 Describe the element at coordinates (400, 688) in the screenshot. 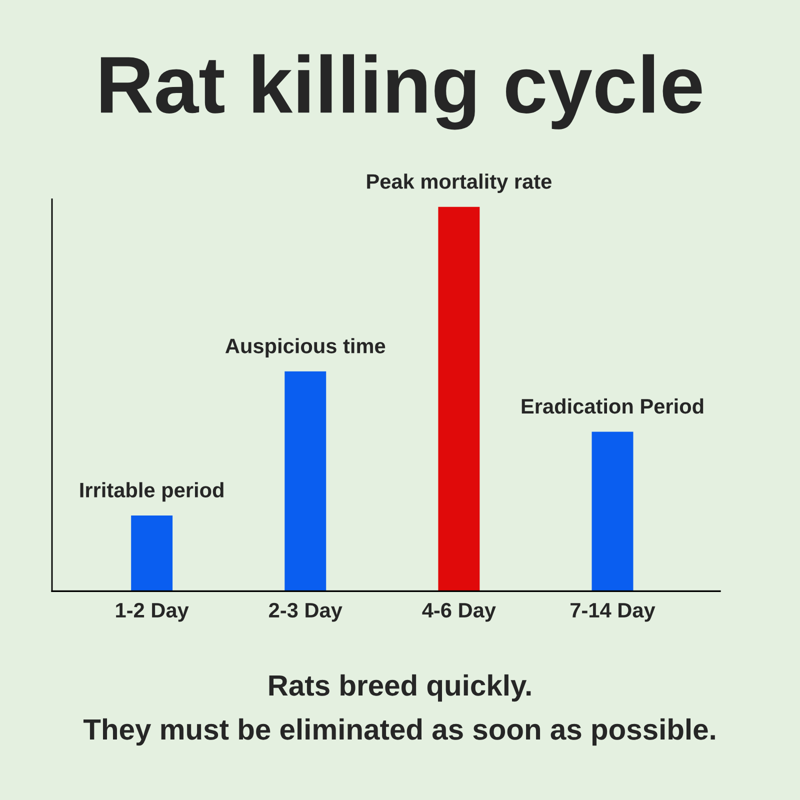

I see `text: Rats breed quickly.` at that location.